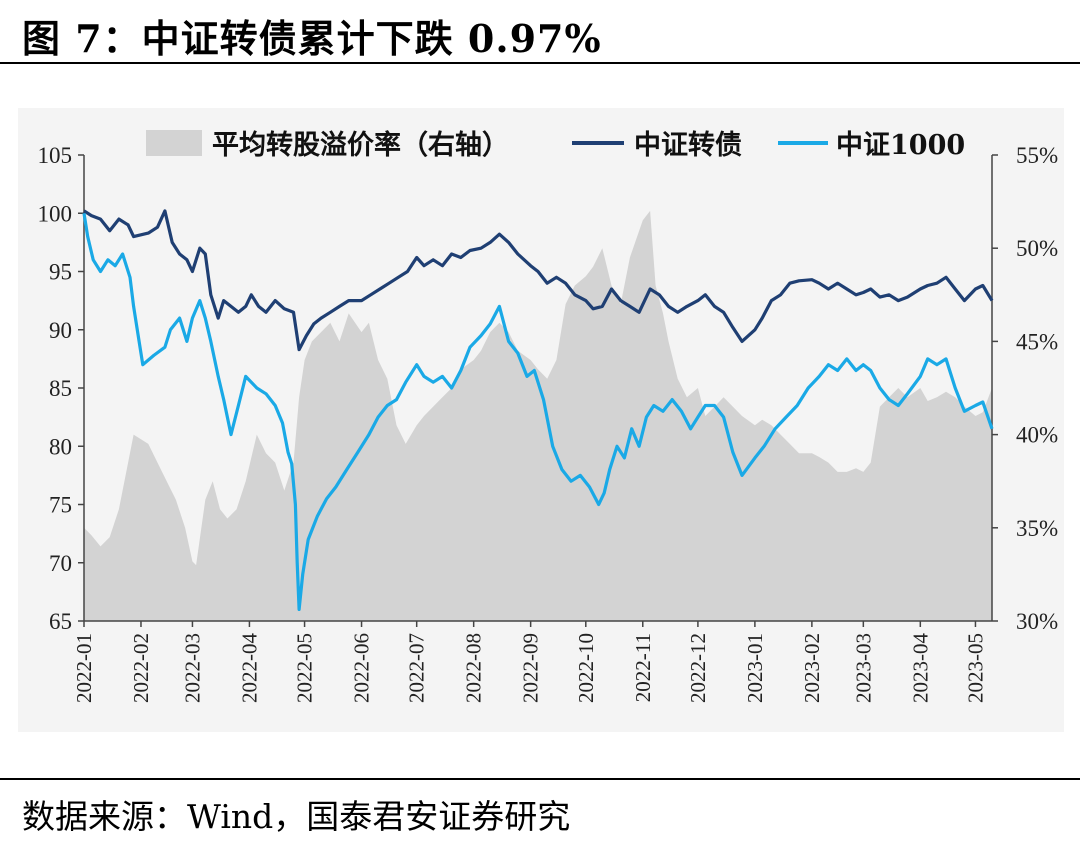  I want to click on x-tick-label: 2022-12, so click(698, 668).